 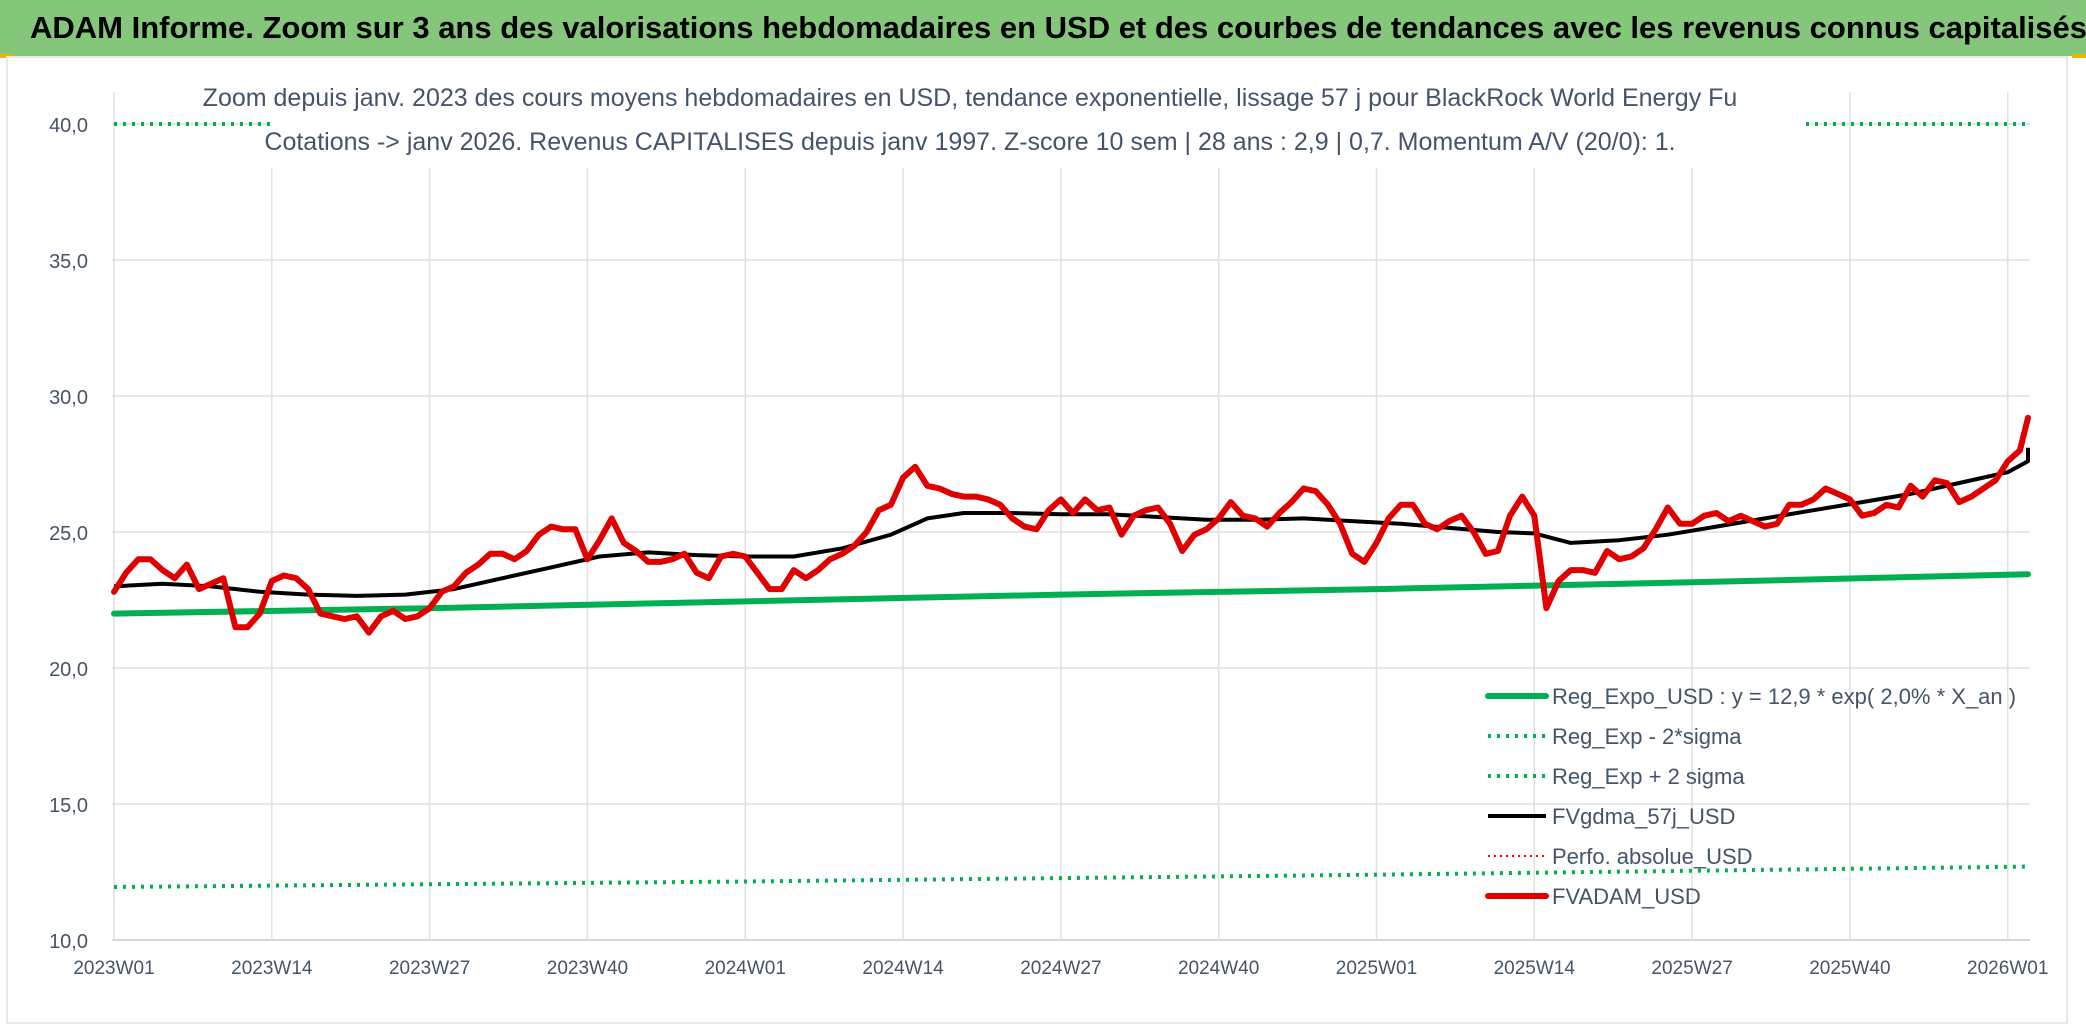 What do you see at coordinates (2007, 968) in the screenshot?
I see `x-tick-label: 2026W01` at bounding box center [2007, 968].